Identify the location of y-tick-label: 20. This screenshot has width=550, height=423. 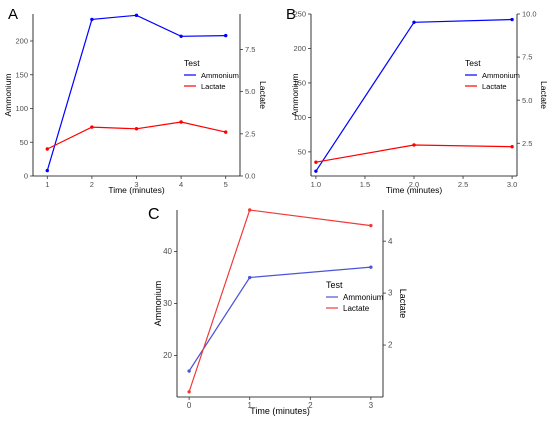
(167, 355).